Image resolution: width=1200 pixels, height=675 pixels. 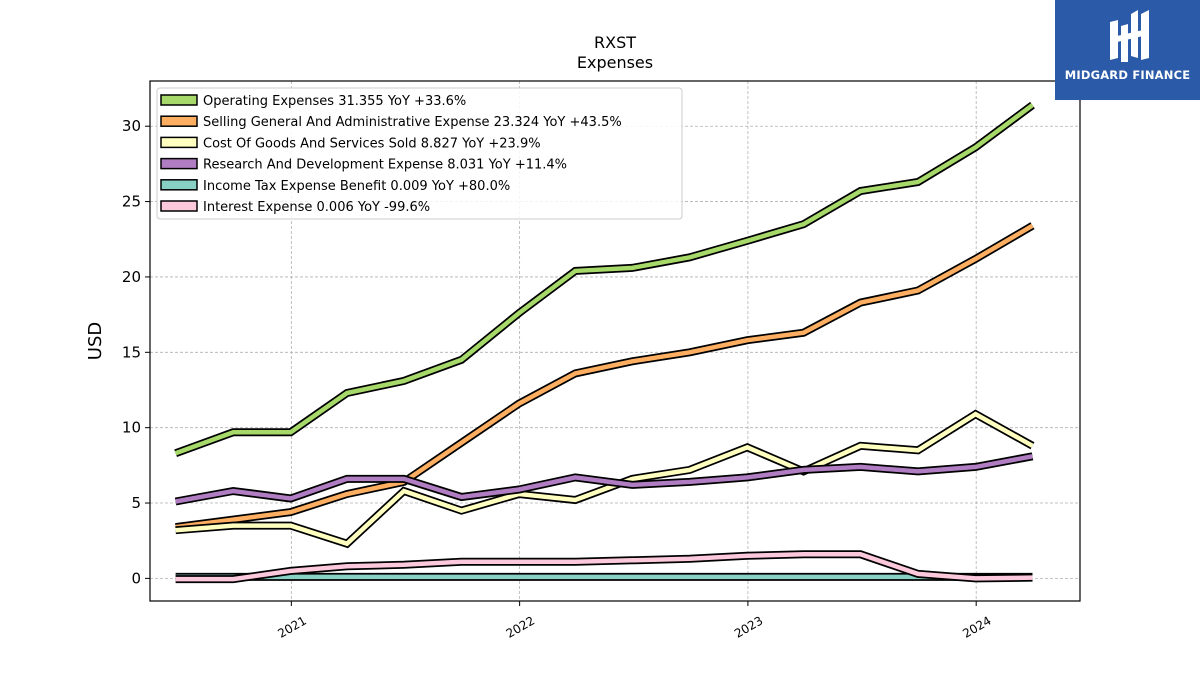 I want to click on y-tick-label: 25, so click(x=131, y=202).